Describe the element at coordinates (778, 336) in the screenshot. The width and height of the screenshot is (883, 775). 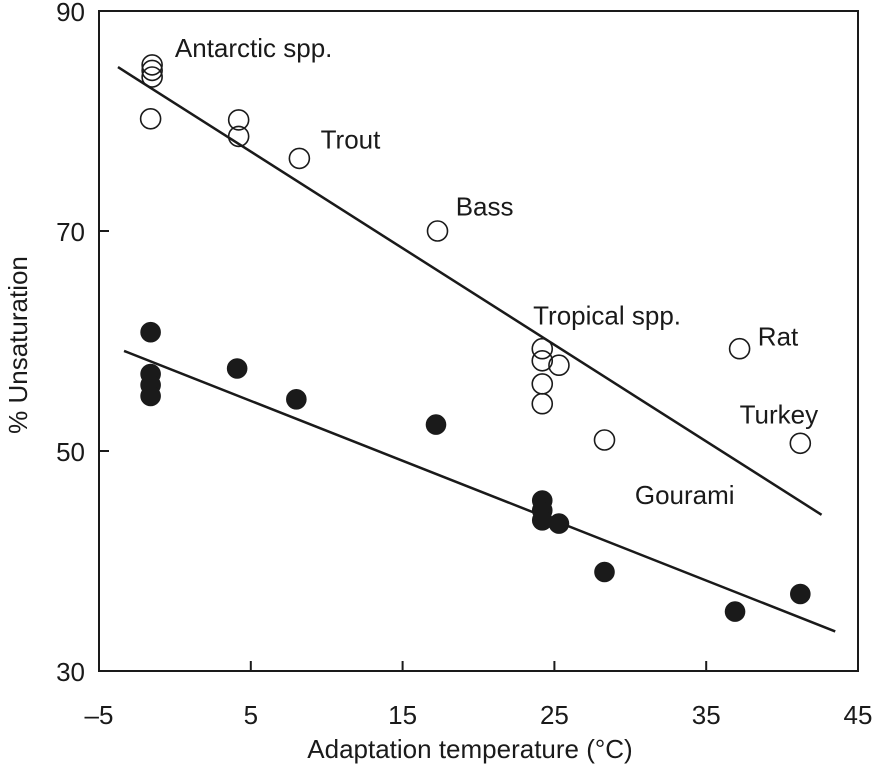
I see `annotation-label: Rat` at that location.